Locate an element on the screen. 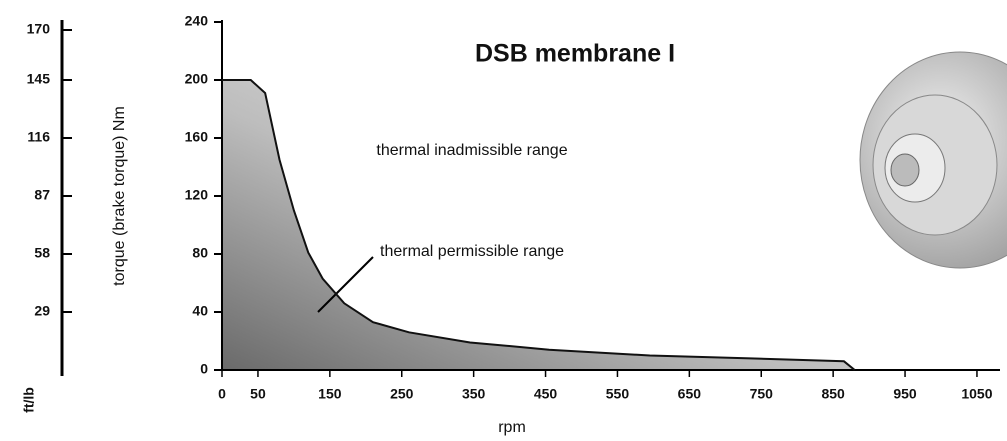  y-tick-label: 40 is located at coordinates (200, 311).